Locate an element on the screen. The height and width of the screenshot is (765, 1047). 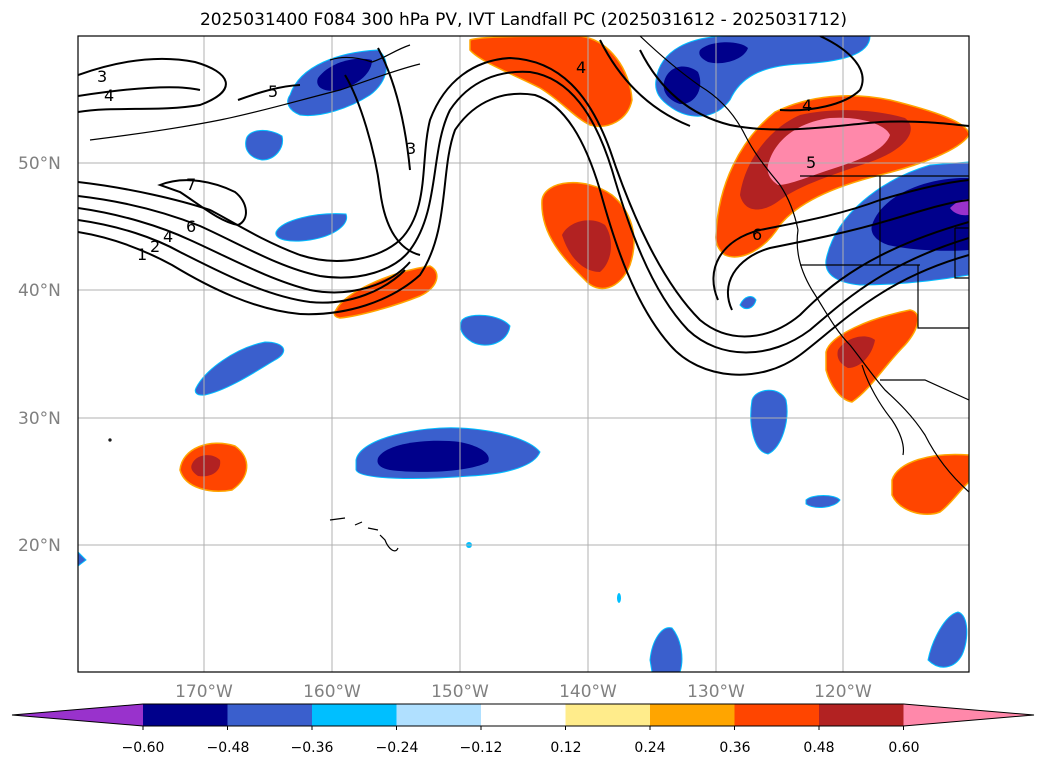
lon-label: 130°W is located at coordinates (716, 692).